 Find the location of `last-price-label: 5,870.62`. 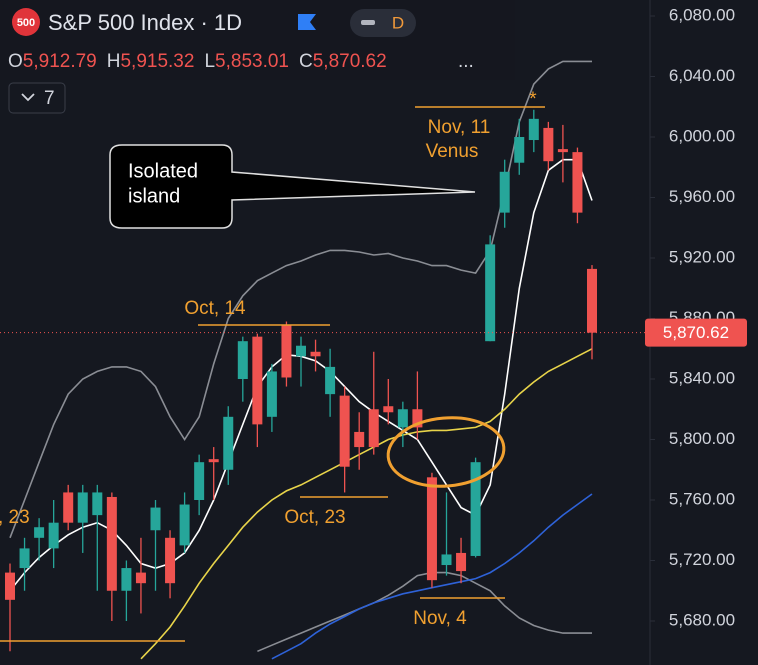

last-price-label: 5,870.62 is located at coordinates (696, 332).